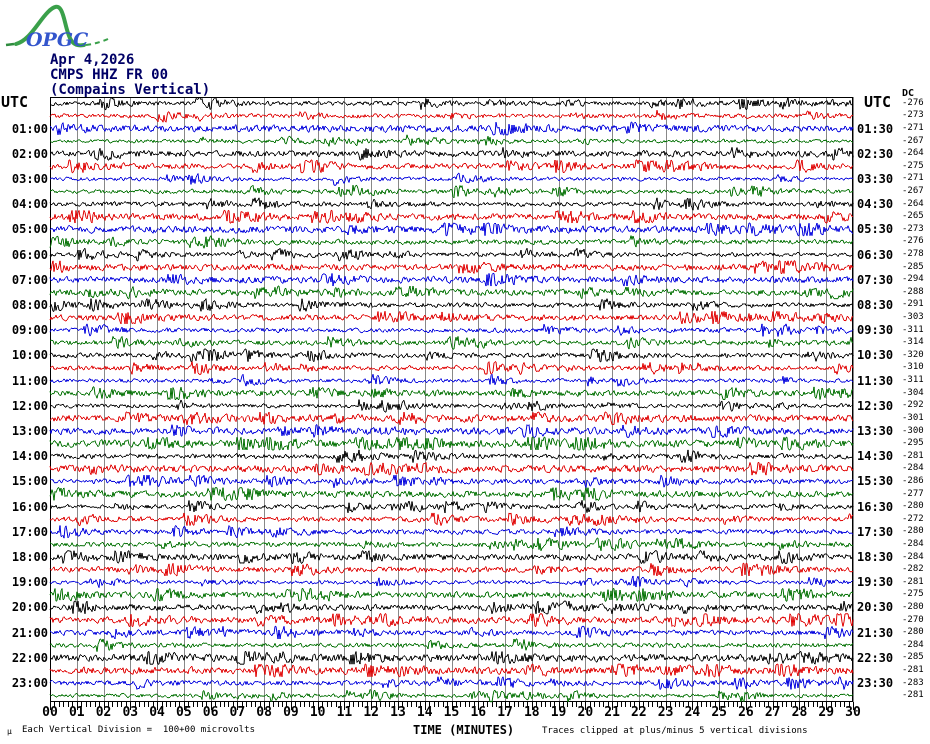  Describe the element at coordinates (875, 683) in the screenshot. I see `time-label-right: 23:30` at that location.